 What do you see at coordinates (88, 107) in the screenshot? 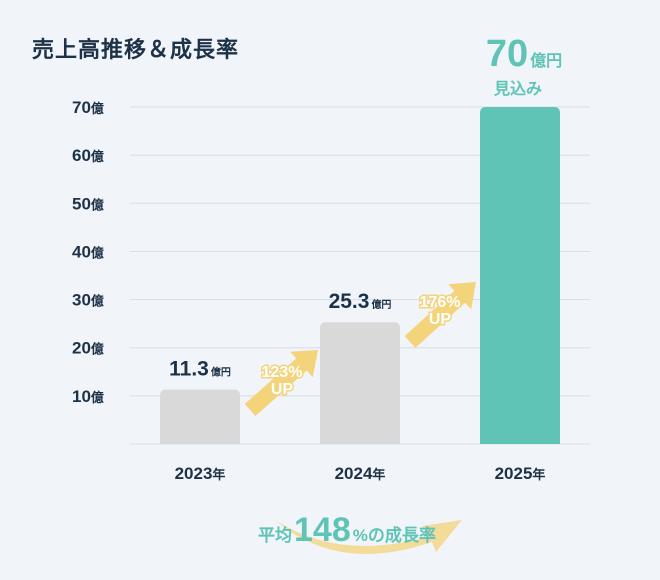
I see `y-tick-label: 70億` at bounding box center [88, 107].